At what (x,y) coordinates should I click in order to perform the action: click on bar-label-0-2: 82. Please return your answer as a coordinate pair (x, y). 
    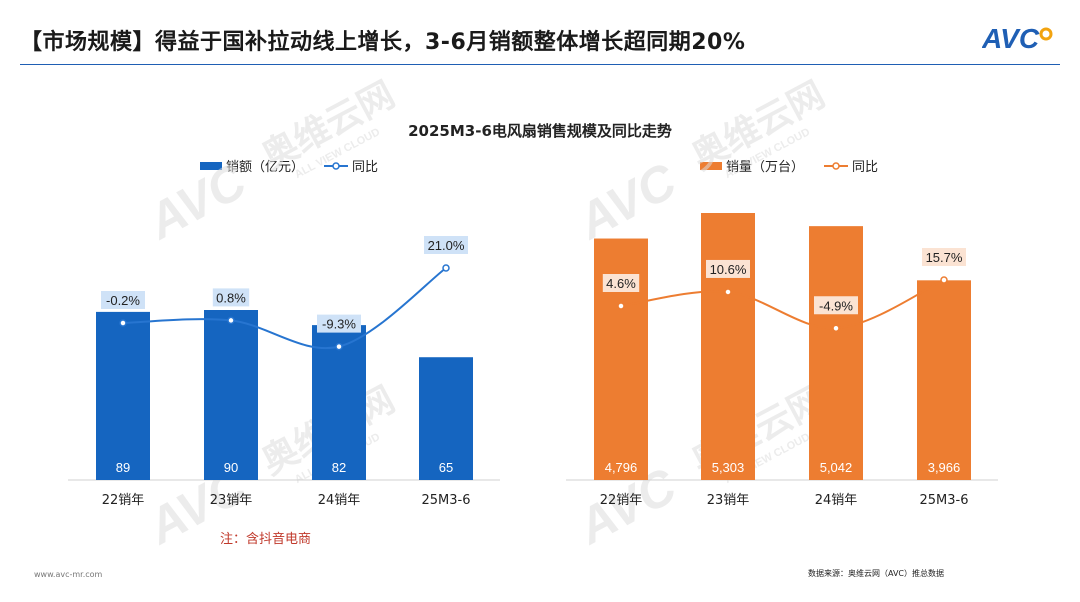
    Looking at the image, I should click on (339, 467).